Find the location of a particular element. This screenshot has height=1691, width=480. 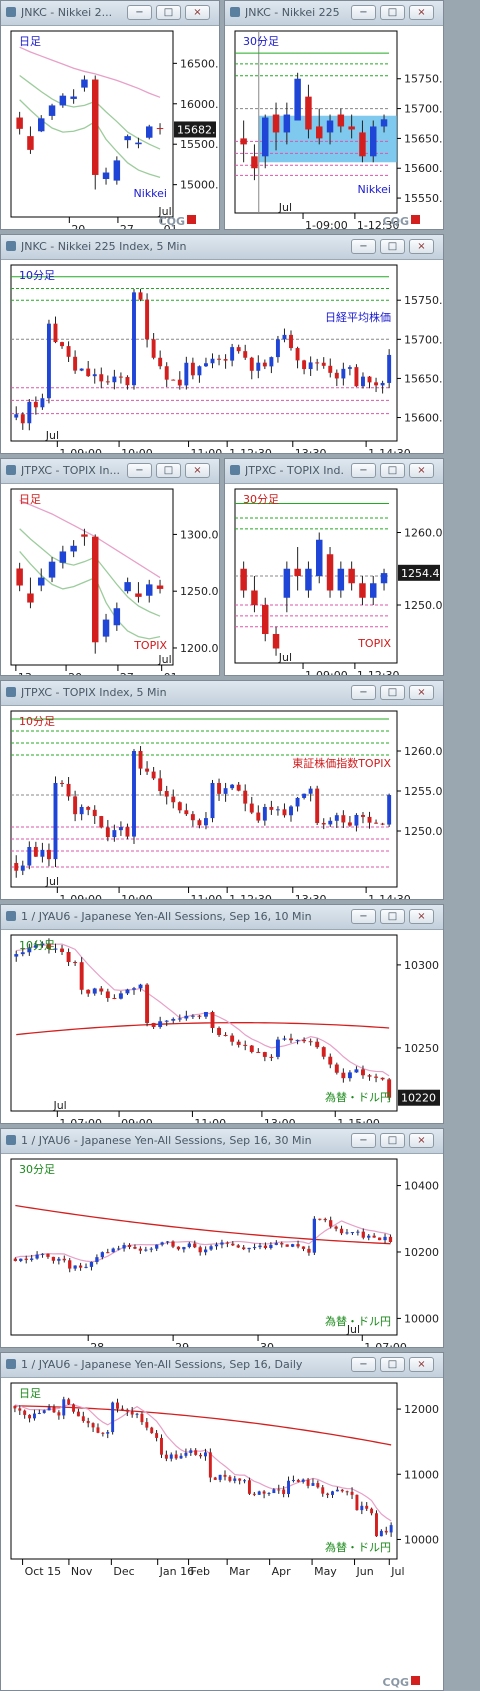

candles is located at coordinates (203, 812).